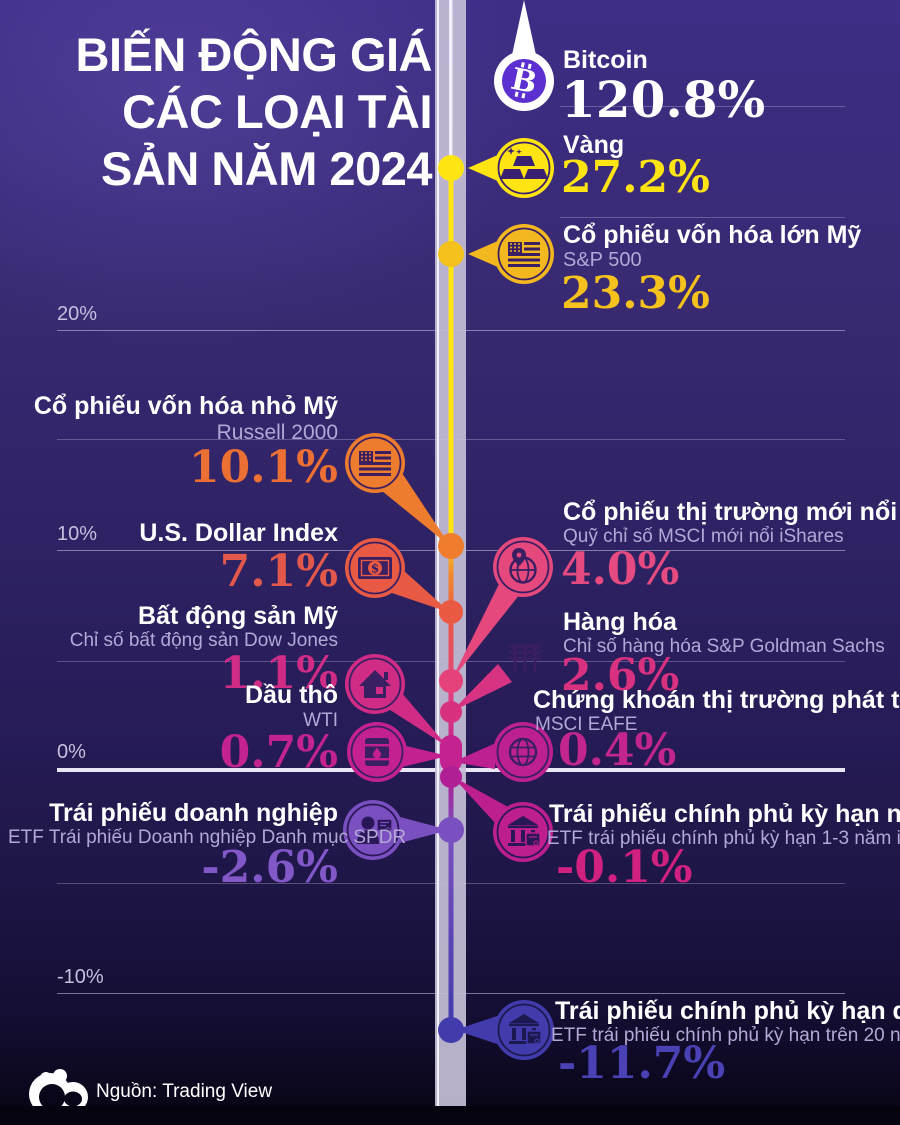 This screenshot has width=900, height=1125. I want to click on source-logo-icon, so click(58, 1092).